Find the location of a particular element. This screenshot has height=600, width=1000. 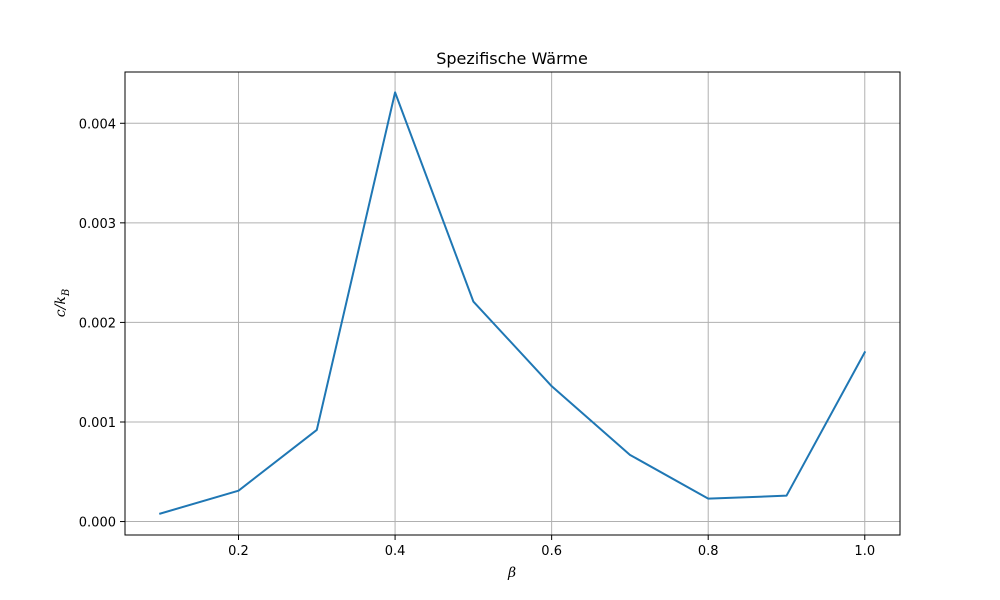

y-tick-label: 0.001 is located at coordinates (97, 423).